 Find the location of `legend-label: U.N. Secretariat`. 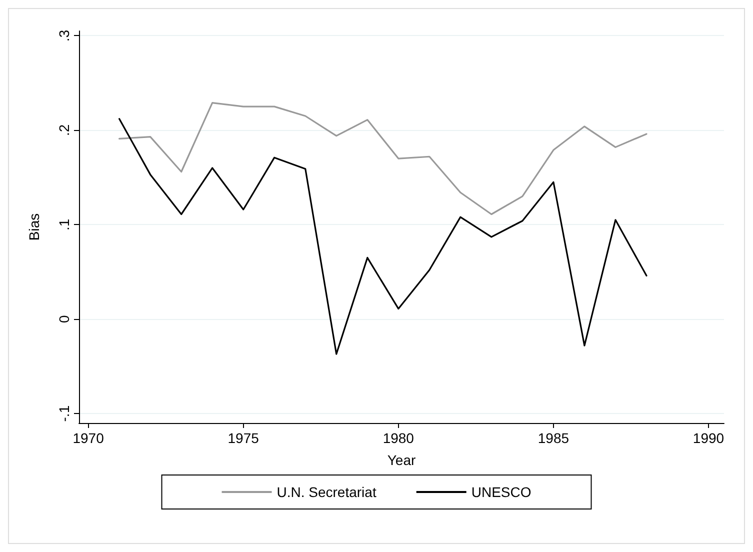

legend-label: U.N. Secretariat is located at coordinates (326, 492).